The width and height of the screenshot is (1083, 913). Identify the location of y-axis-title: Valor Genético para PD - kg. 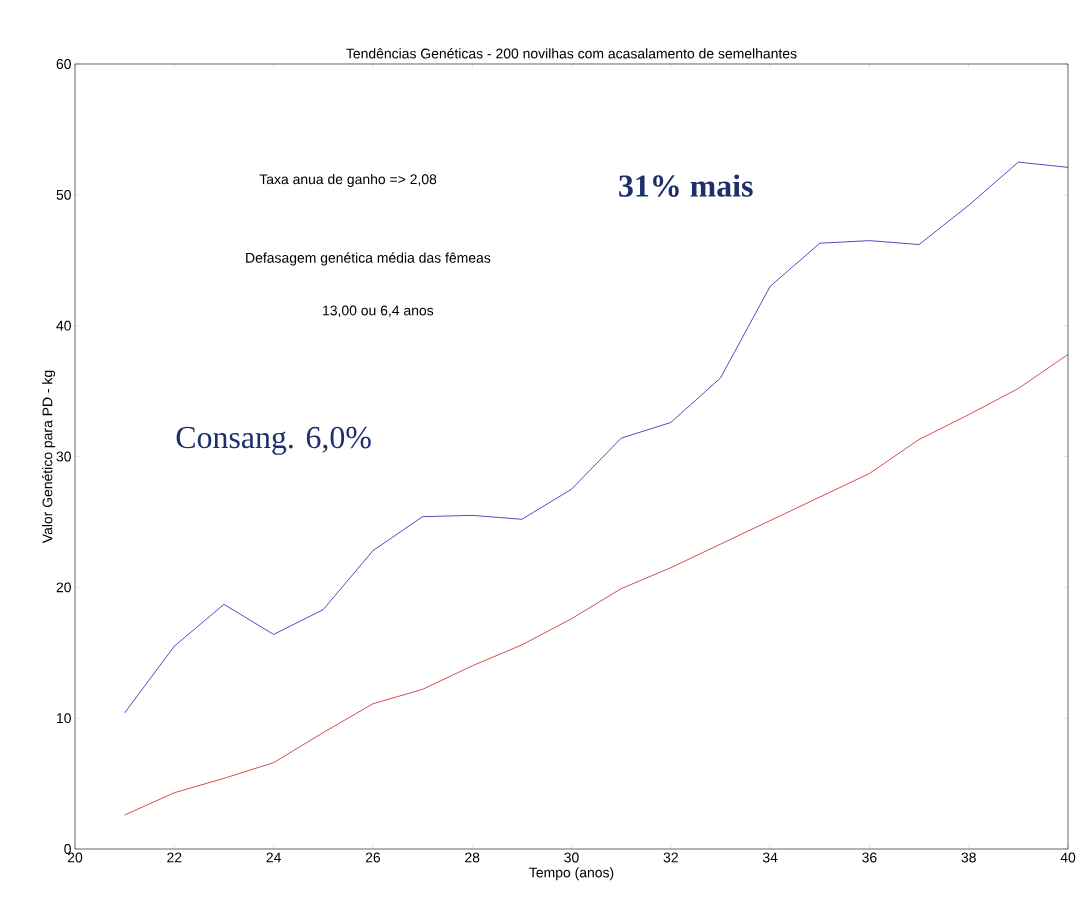
(48, 457).